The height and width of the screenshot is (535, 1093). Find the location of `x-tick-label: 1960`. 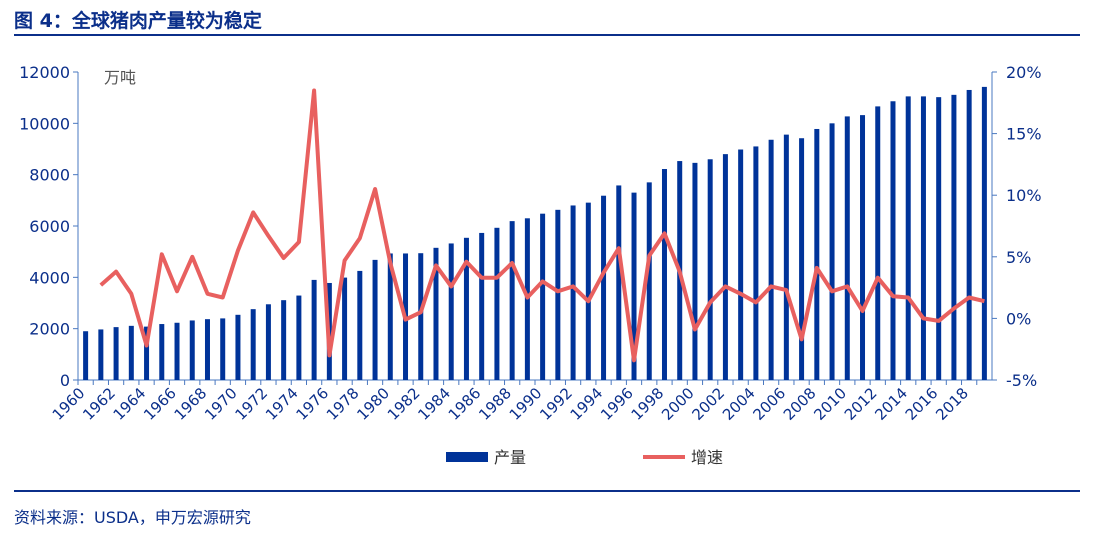

x-tick-label: 1960 is located at coordinates (69, 404).